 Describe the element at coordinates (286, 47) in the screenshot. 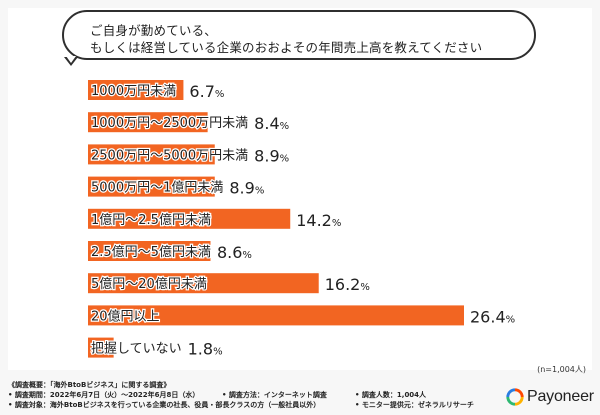

I see `question-line-2: もしくは経営している企業のおおよその年間売上高を教えてください` at that location.